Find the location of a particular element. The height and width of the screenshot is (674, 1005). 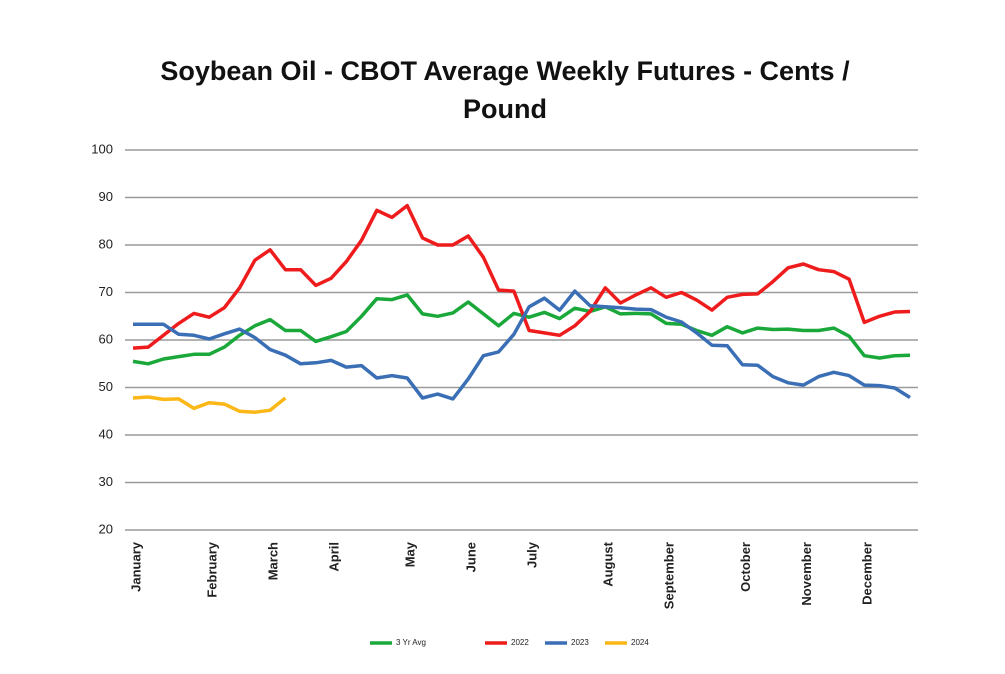

x-tick-label: May is located at coordinates (410, 554).